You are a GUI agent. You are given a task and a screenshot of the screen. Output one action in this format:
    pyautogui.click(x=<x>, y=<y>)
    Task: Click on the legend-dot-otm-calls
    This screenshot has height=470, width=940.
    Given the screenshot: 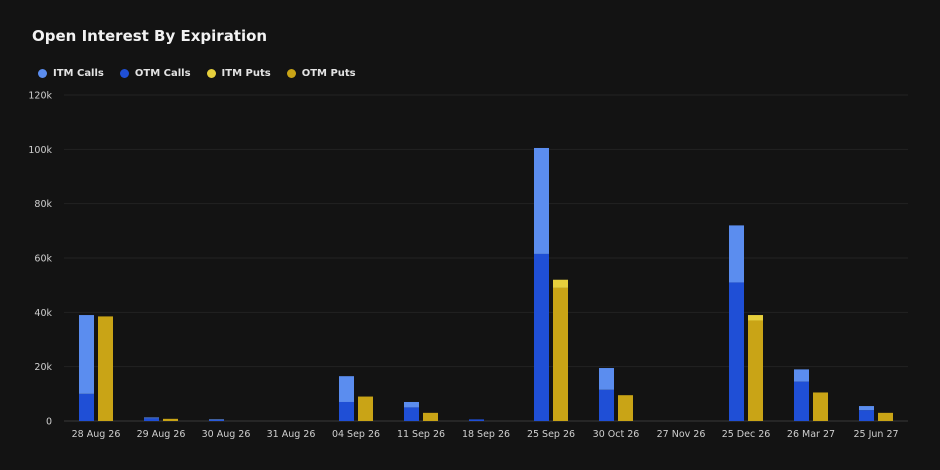 What is the action you would take?
    pyautogui.click(x=124, y=73)
    